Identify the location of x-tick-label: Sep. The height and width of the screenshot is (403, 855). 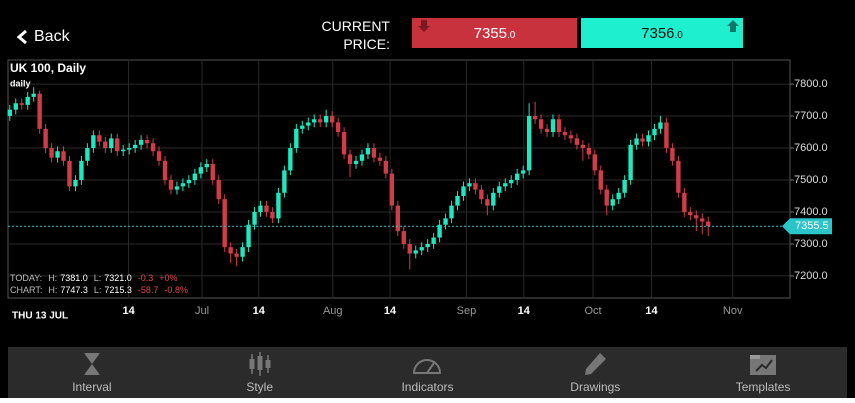
(467, 311).